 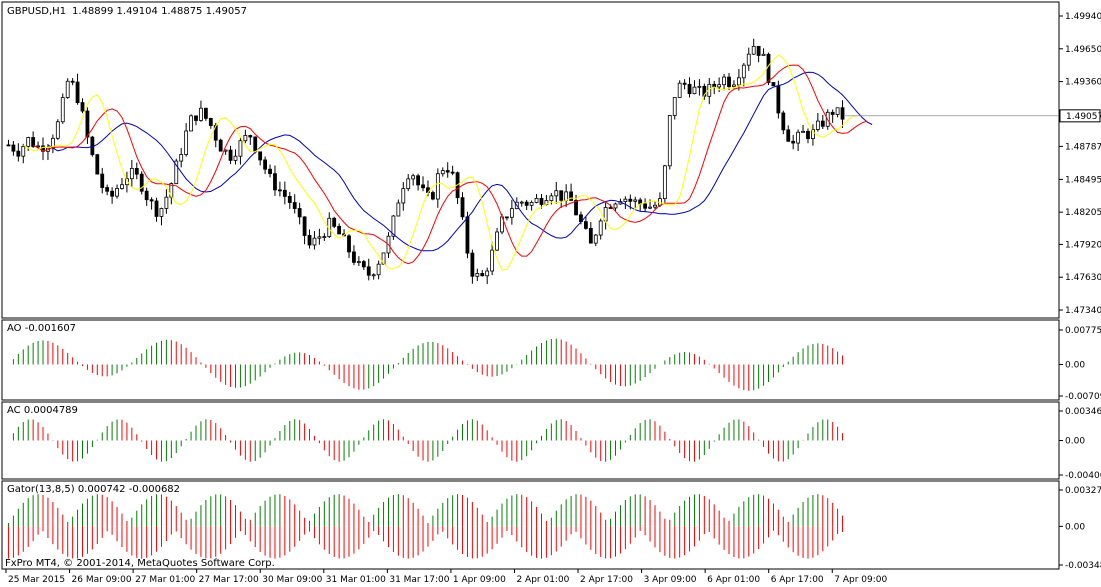 I want to click on ac-histogram, so click(x=428, y=440).